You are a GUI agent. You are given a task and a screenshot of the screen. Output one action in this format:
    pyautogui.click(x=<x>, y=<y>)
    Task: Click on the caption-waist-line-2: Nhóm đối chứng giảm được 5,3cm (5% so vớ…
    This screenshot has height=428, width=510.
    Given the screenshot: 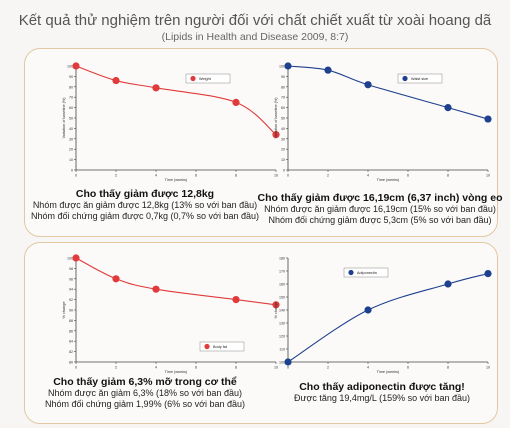 What is the action you would take?
    pyautogui.click(x=380, y=220)
    